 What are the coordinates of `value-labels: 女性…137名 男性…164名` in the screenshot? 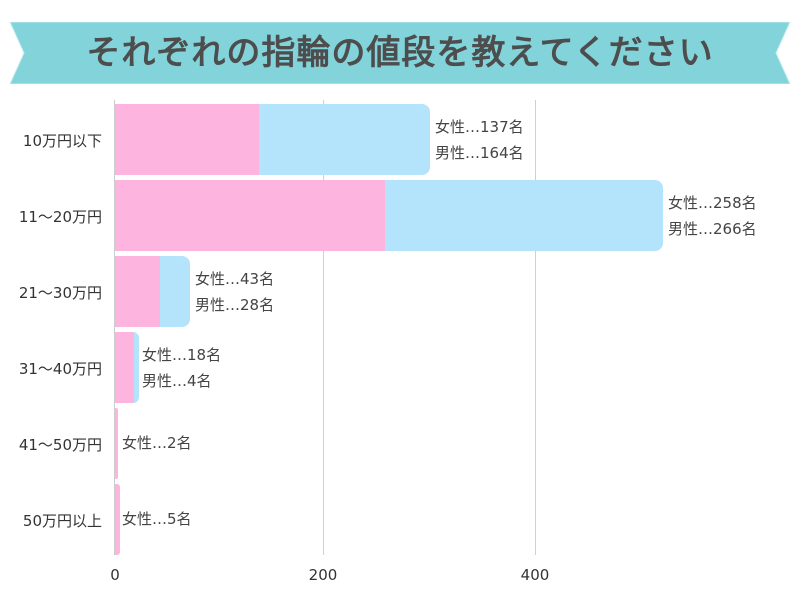 It's located at (479, 140).